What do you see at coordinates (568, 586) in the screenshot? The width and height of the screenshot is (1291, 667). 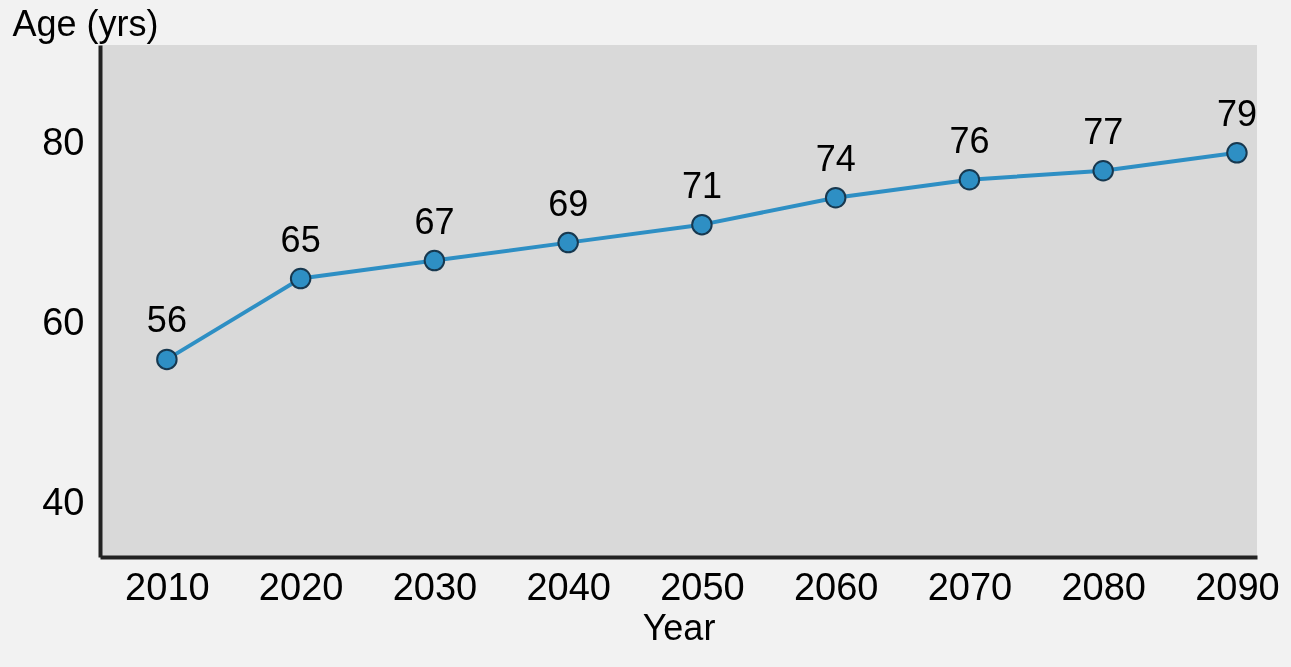 I see `x-tick-label: 2040` at bounding box center [568, 586].